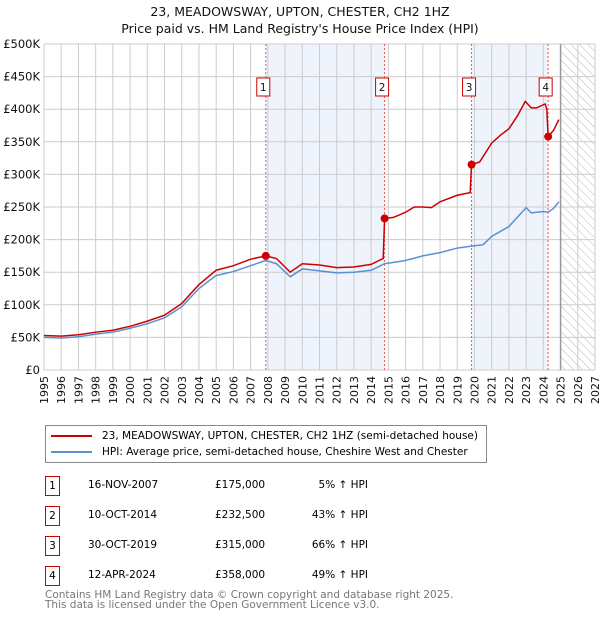  What do you see at coordinates (285, 390) in the screenshot?
I see `x-tick-label: 2009` at bounding box center [285, 390].